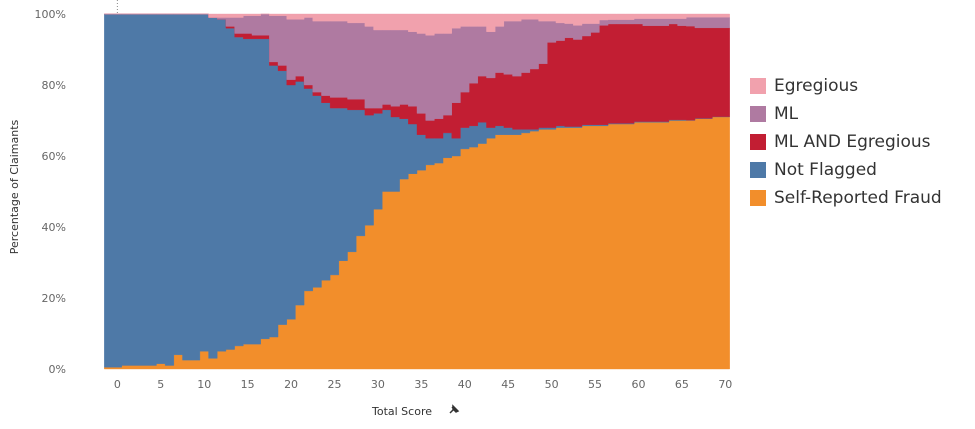 This screenshot has width=975, height=429. I want to click on area-egregious, so click(417, 24).